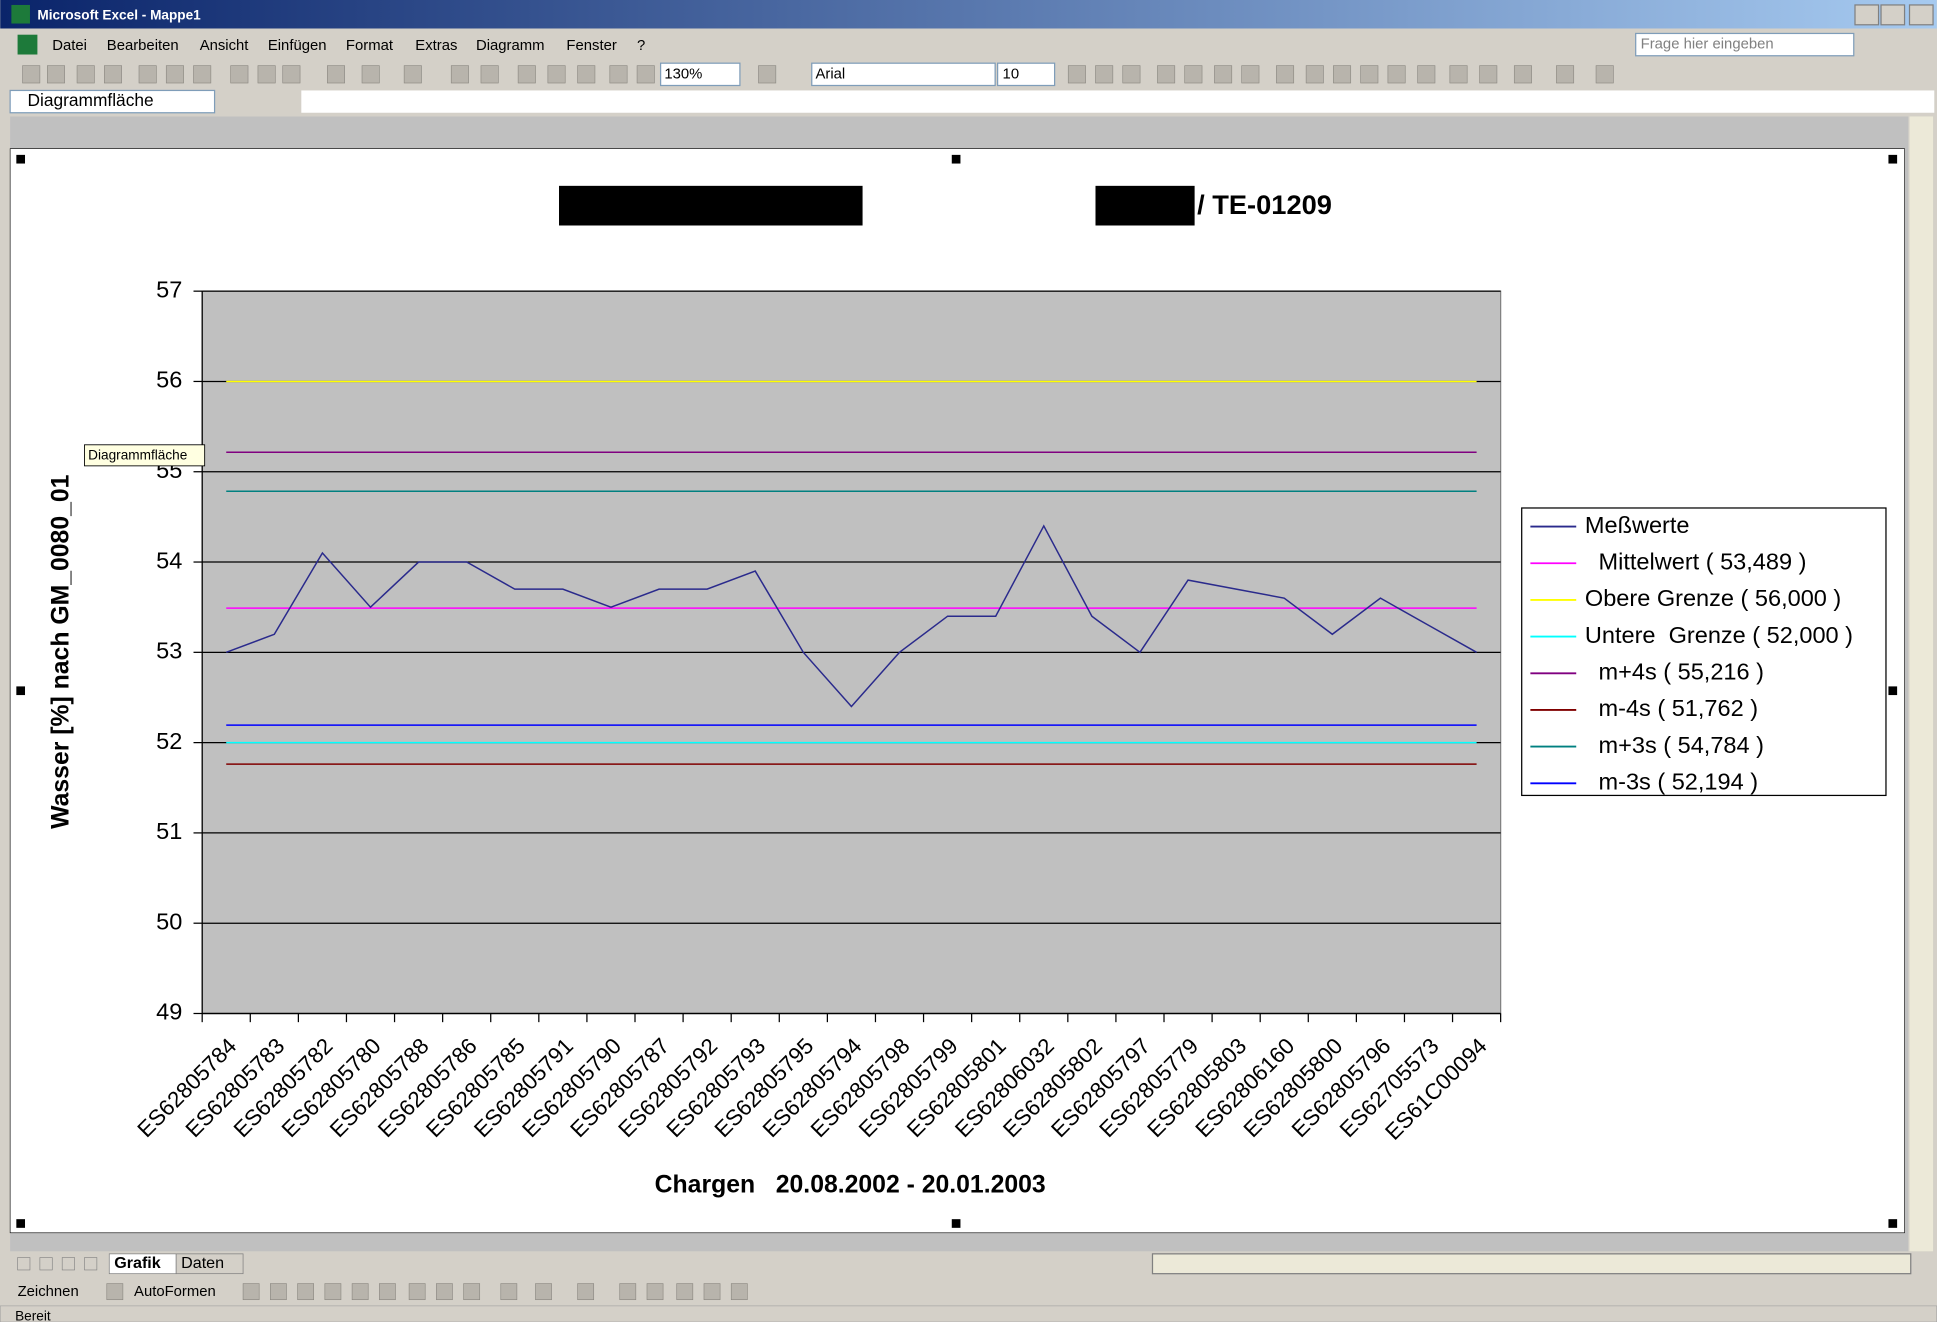  Describe the element at coordinates (209, 1264) in the screenshot. I see `sheet-tab` at that location.